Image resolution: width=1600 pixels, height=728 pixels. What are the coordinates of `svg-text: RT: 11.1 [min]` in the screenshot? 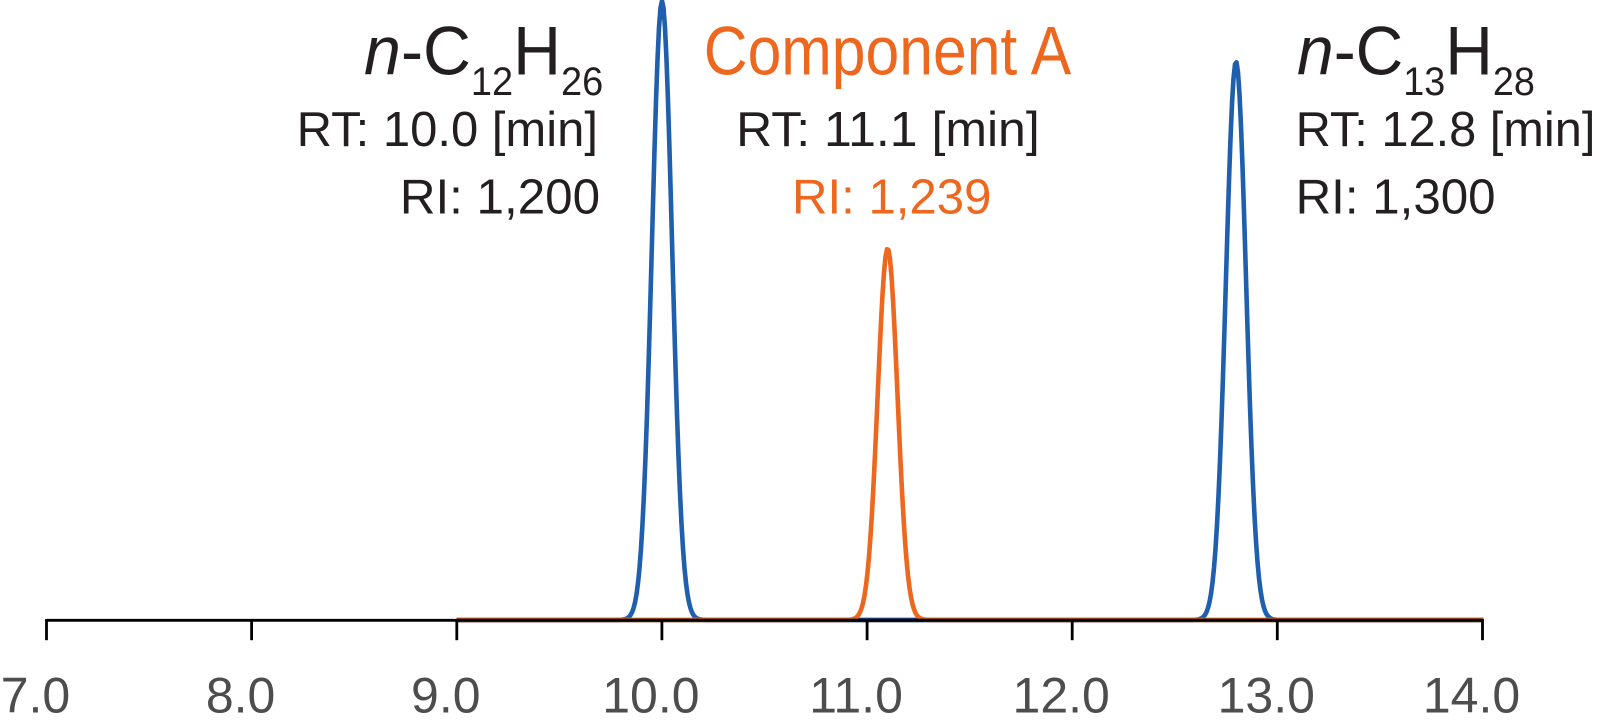 It's located at (888, 130).